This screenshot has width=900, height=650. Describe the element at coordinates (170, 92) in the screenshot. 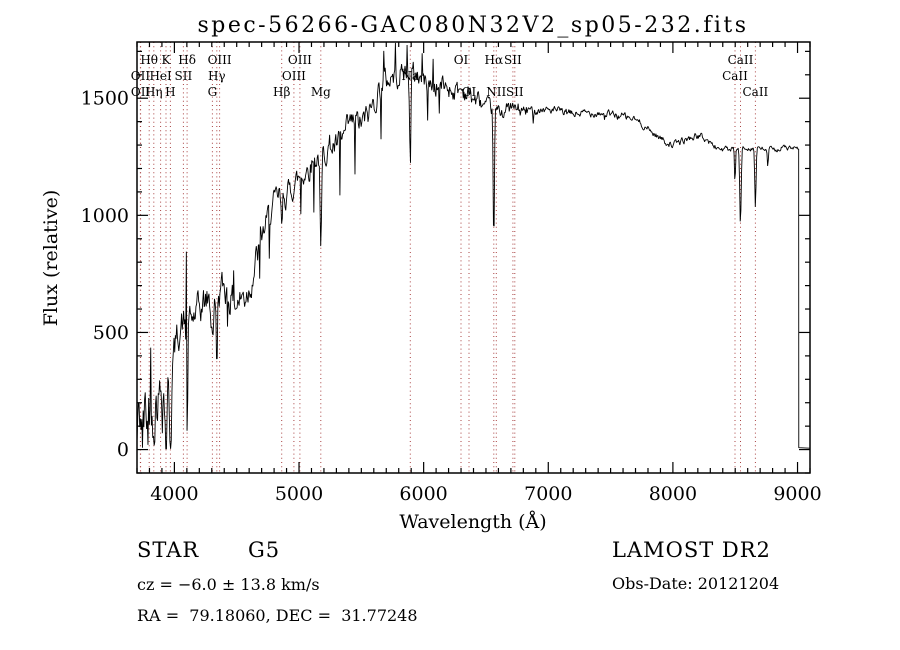

I see `spectral-line-label: H` at that location.